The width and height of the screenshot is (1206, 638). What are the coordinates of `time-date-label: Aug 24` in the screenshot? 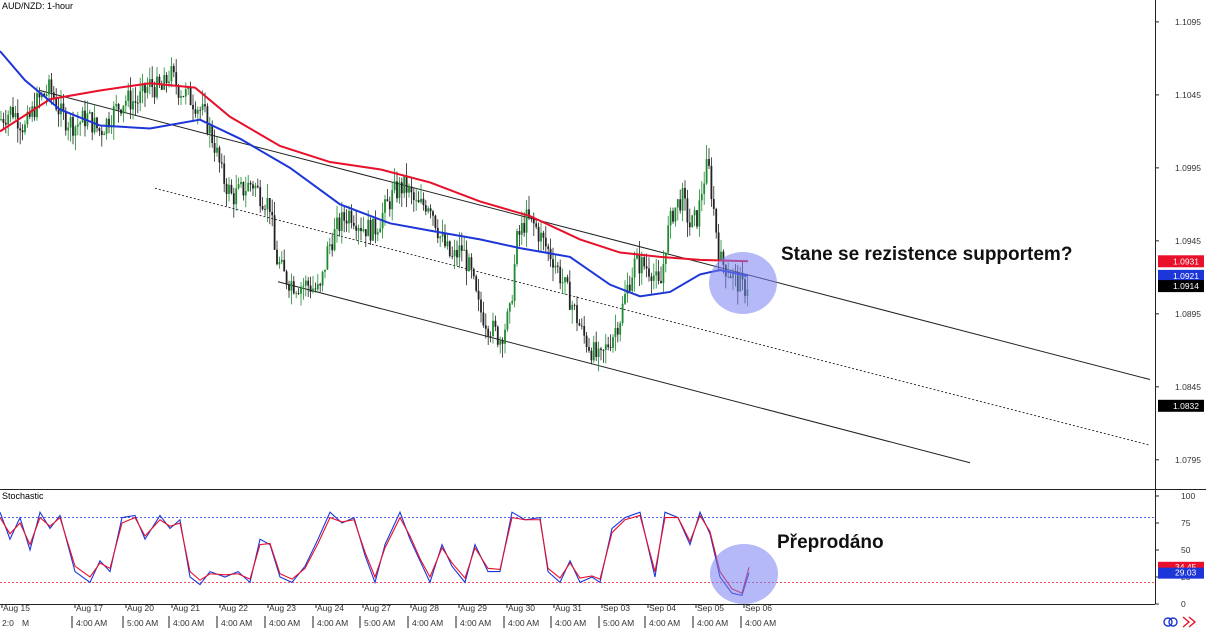 It's located at (330, 608).